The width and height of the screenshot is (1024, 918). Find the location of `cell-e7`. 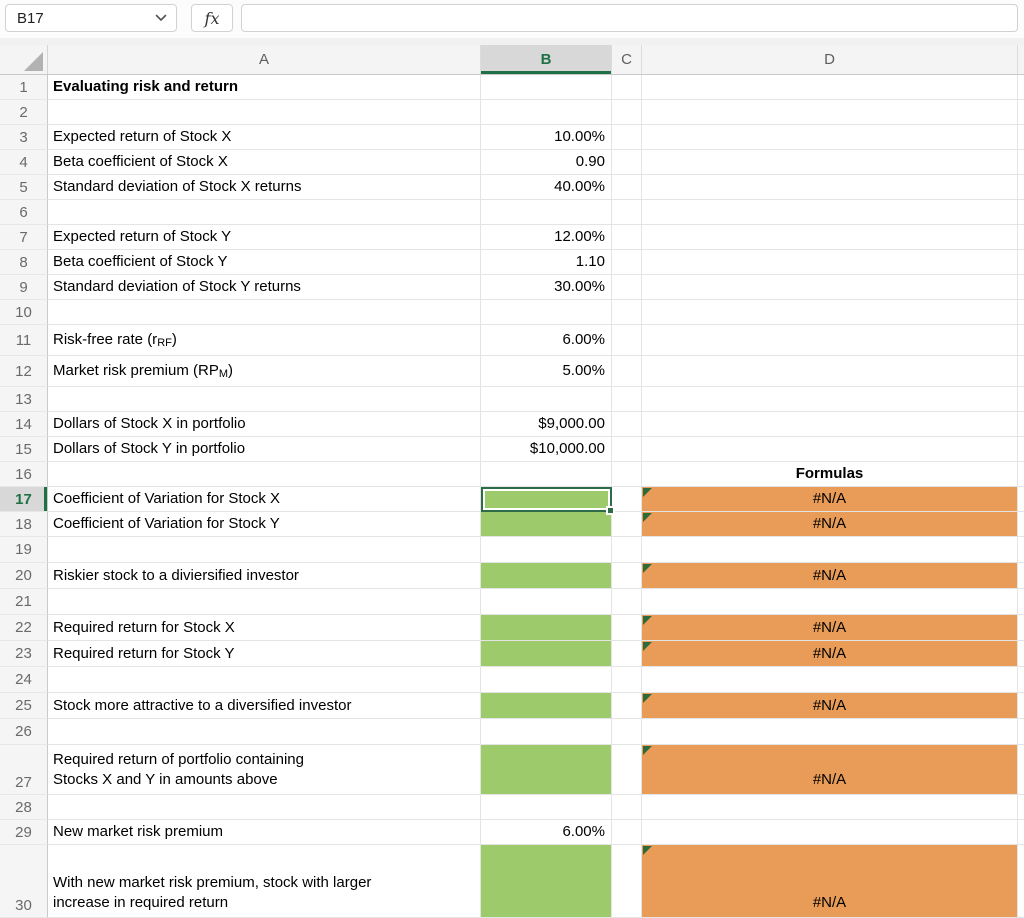

cell-e7 is located at coordinates (1021, 237).